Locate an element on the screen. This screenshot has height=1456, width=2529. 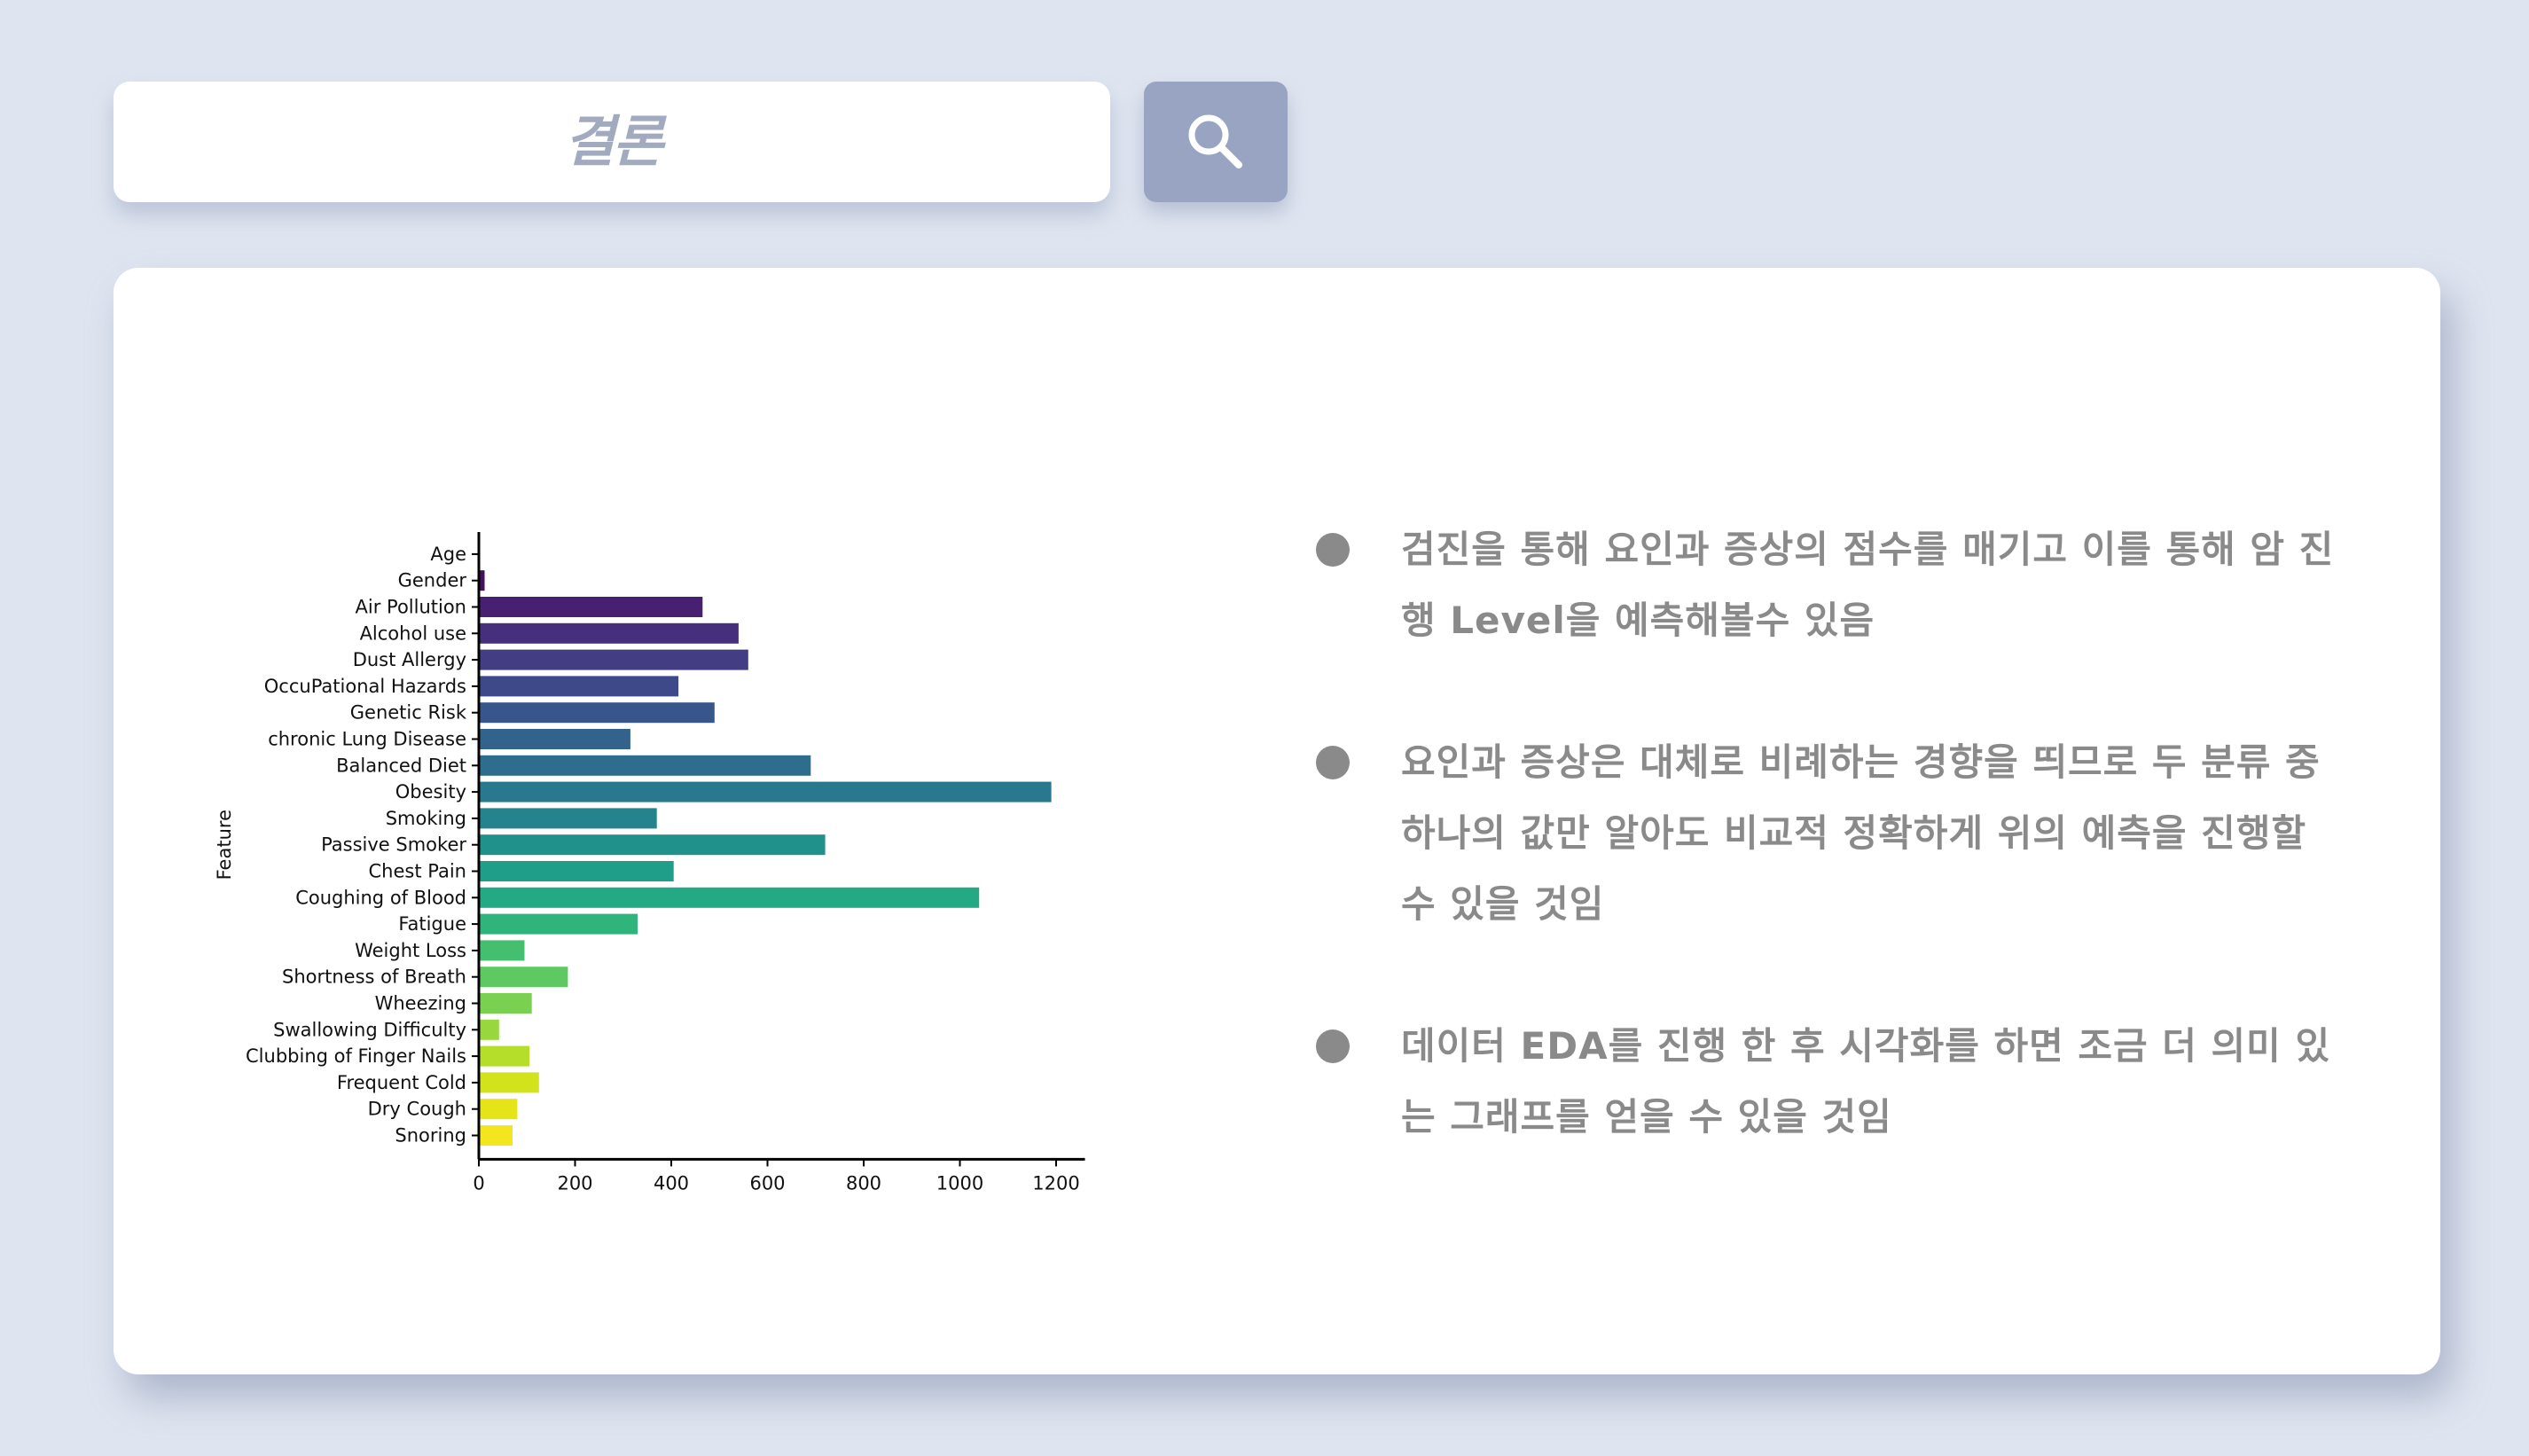
x-tick-label: 1200 is located at coordinates (1055, 1183).